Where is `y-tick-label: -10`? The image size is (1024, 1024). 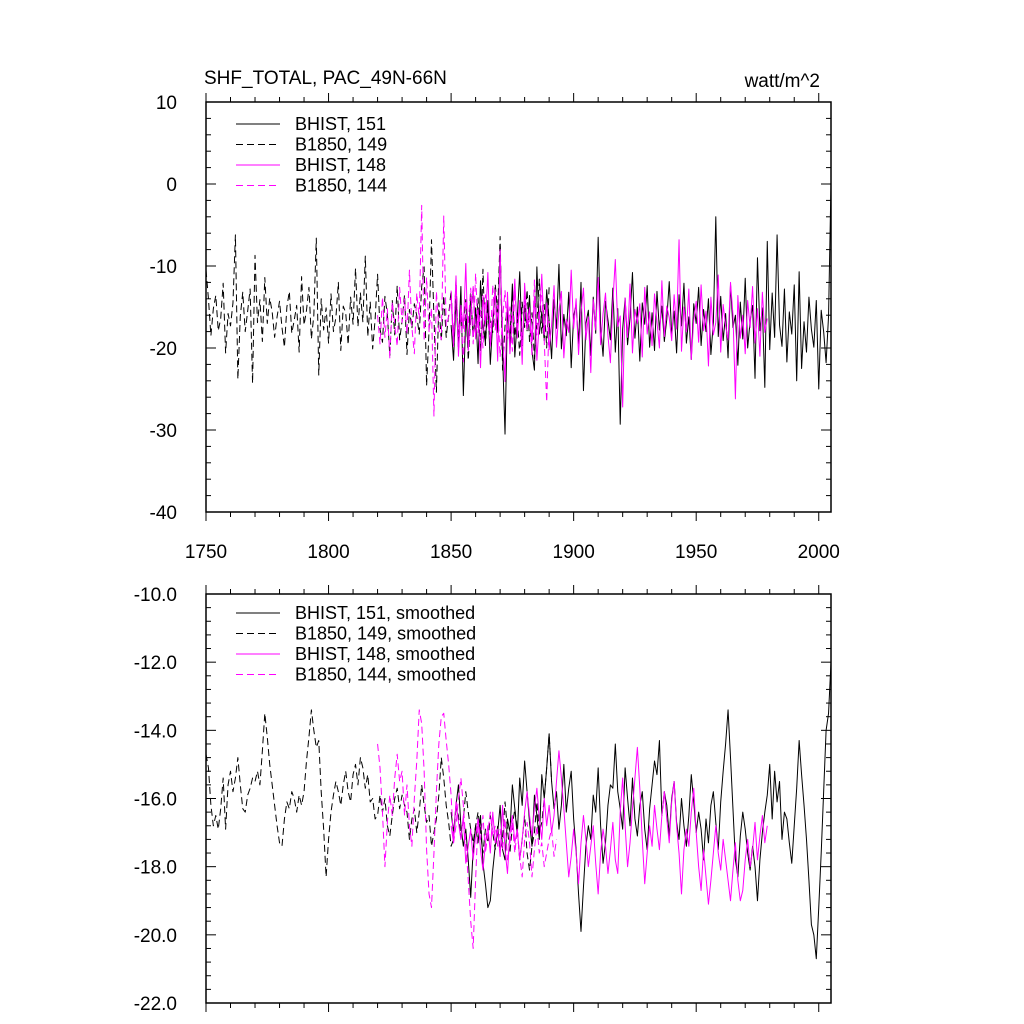 y-tick-label: -10 is located at coordinates (163, 267).